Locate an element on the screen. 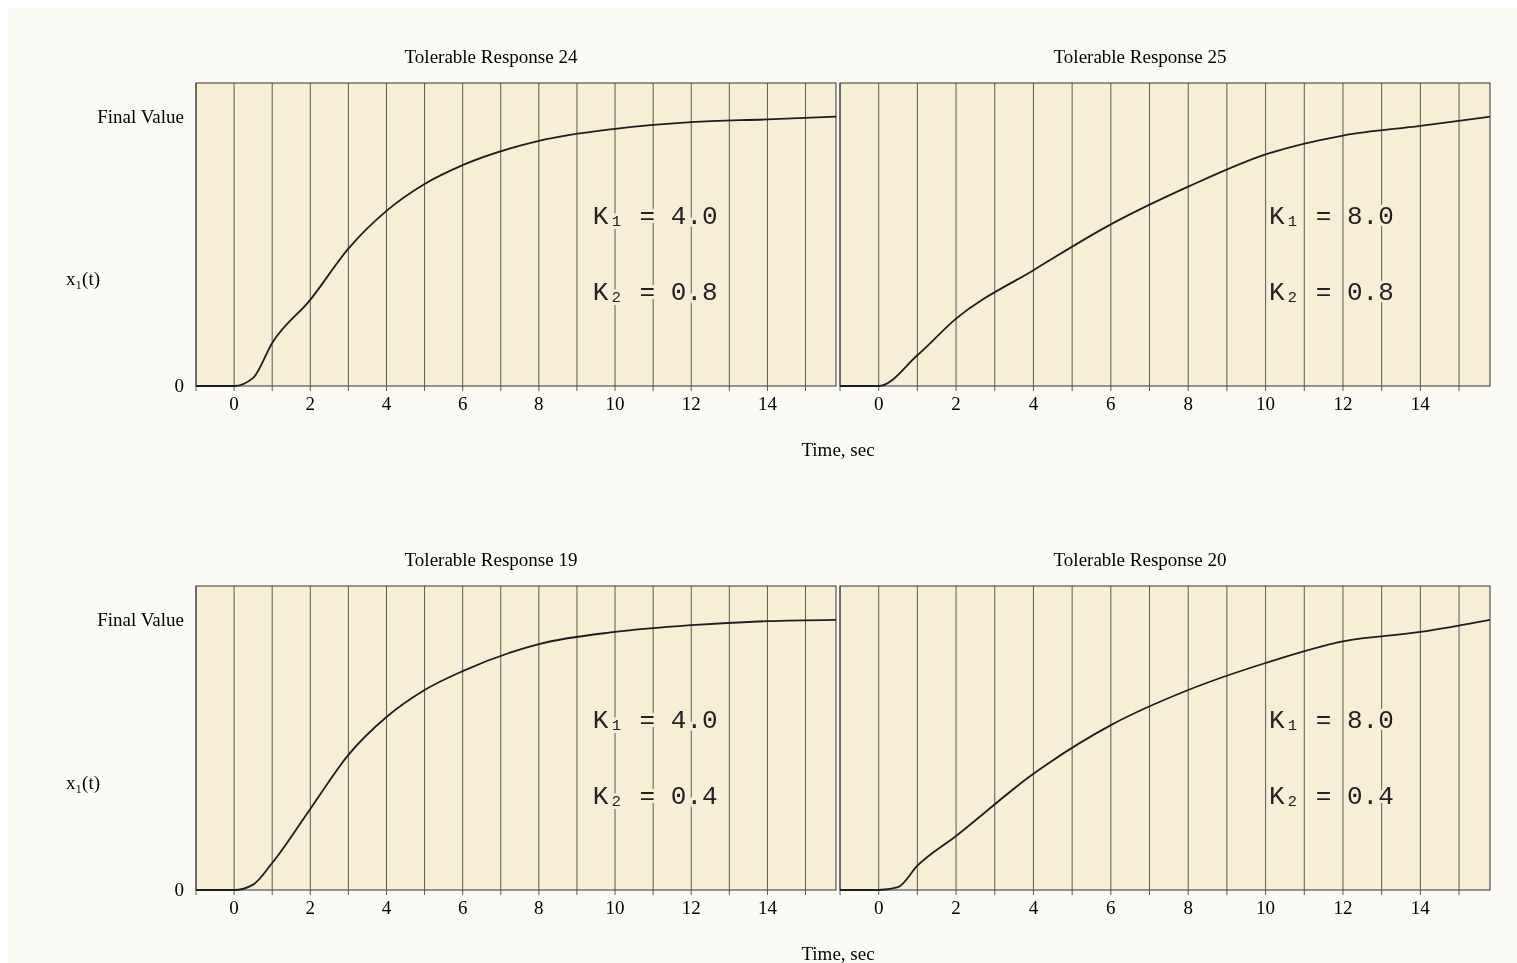 This screenshot has width=1517, height=963. chart-title: Tolerable Response 20 is located at coordinates (1140, 559).